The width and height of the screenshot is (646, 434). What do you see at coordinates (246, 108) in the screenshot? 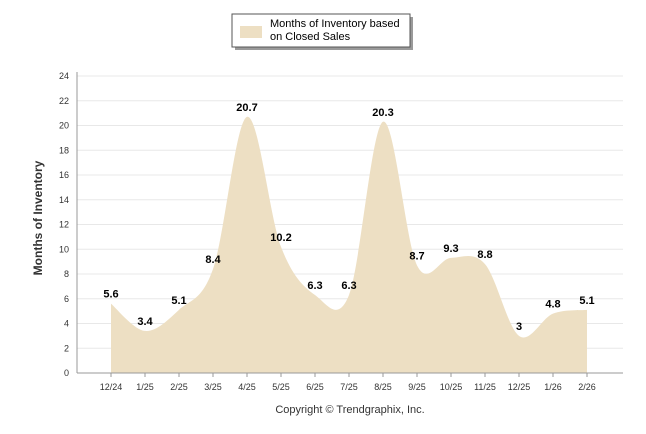
I see `data-label: 20.7` at bounding box center [246, 108].